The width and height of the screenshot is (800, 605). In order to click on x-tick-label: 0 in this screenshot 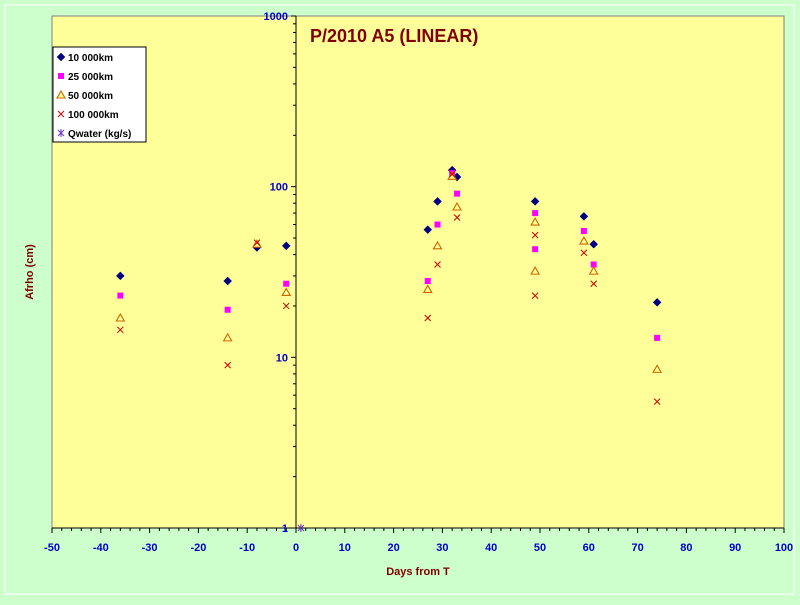, I will do `click(296, 548)`.